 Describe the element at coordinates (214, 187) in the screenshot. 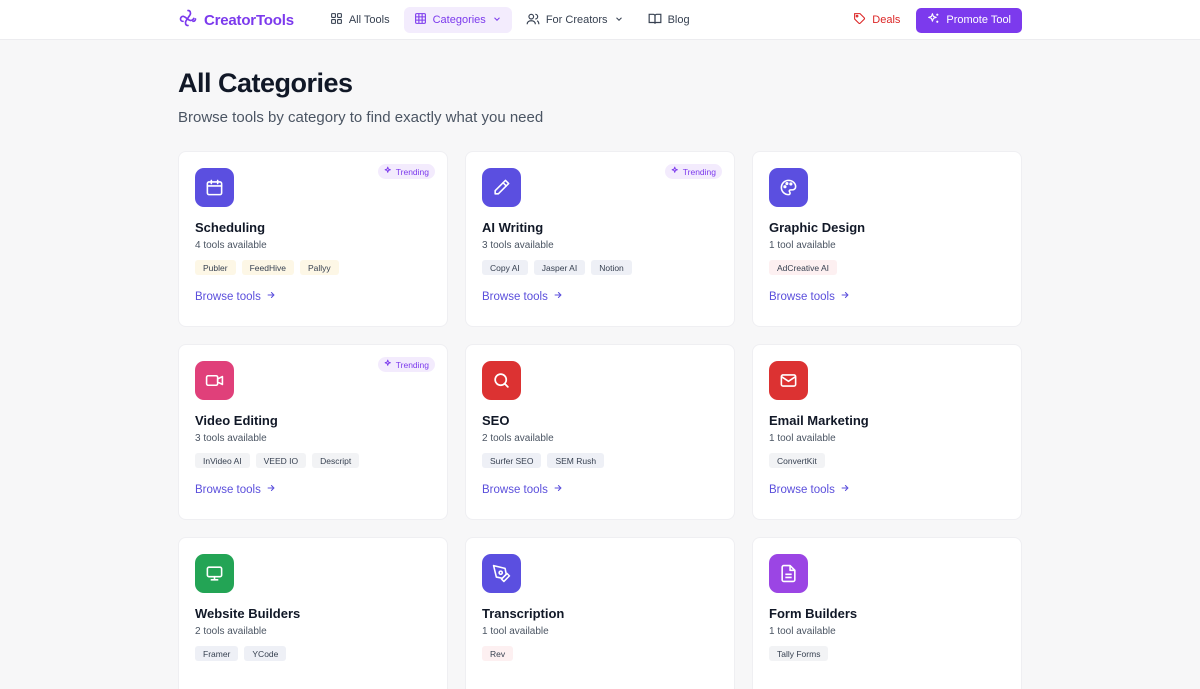

I see `calendar-icon` at that location.